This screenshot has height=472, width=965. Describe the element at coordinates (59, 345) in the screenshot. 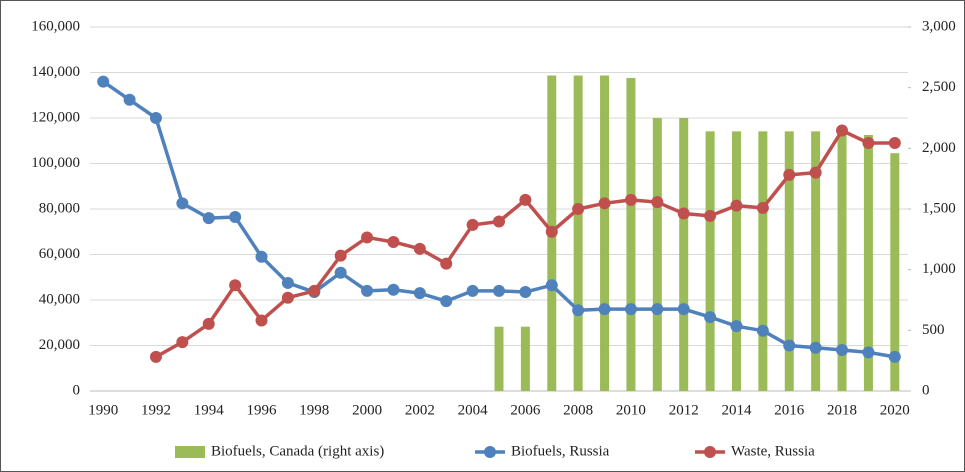

I see `y-tick-label: 20,000` at that location.